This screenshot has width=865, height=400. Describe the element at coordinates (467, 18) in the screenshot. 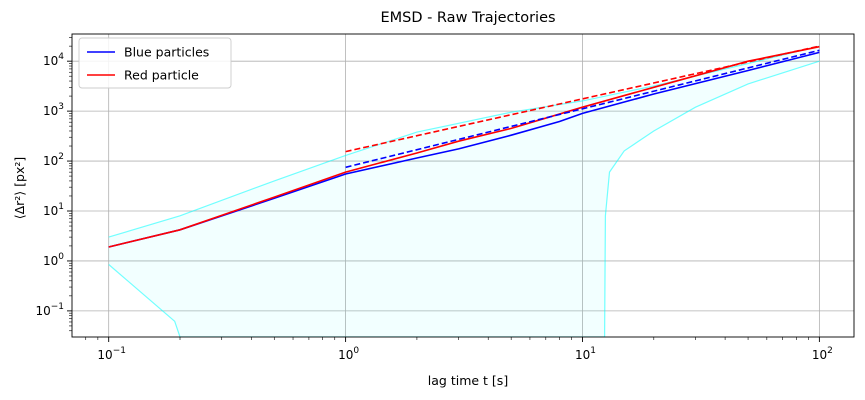

I see `chart-title: EMSD - Raw Trajectories` at that location.